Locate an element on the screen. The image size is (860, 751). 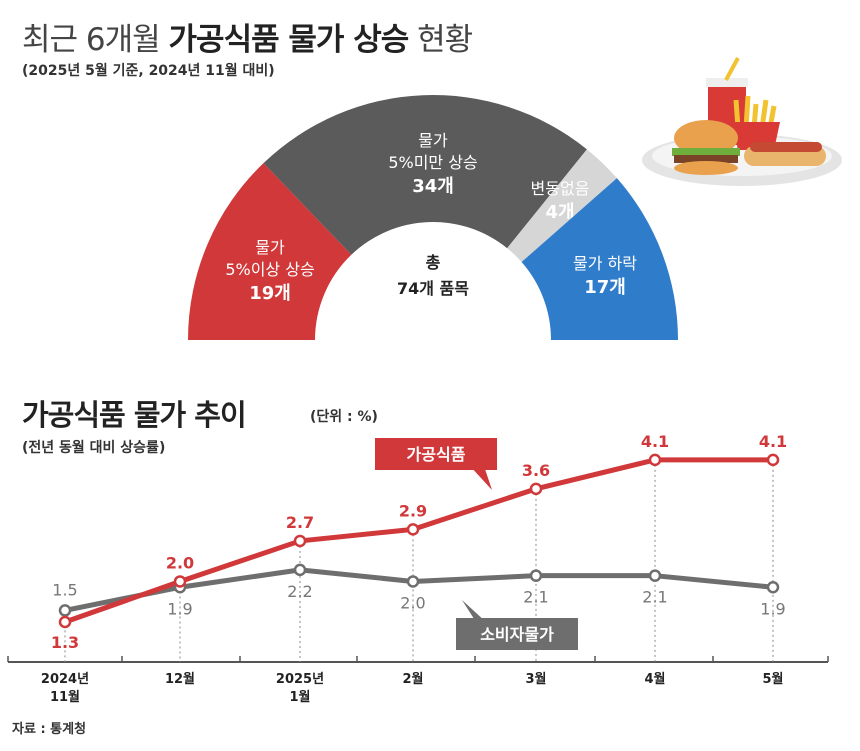
page-subtitle: (2025년 5월 기준, 2024년 11월 대비) is located at coordinates (148, 71).